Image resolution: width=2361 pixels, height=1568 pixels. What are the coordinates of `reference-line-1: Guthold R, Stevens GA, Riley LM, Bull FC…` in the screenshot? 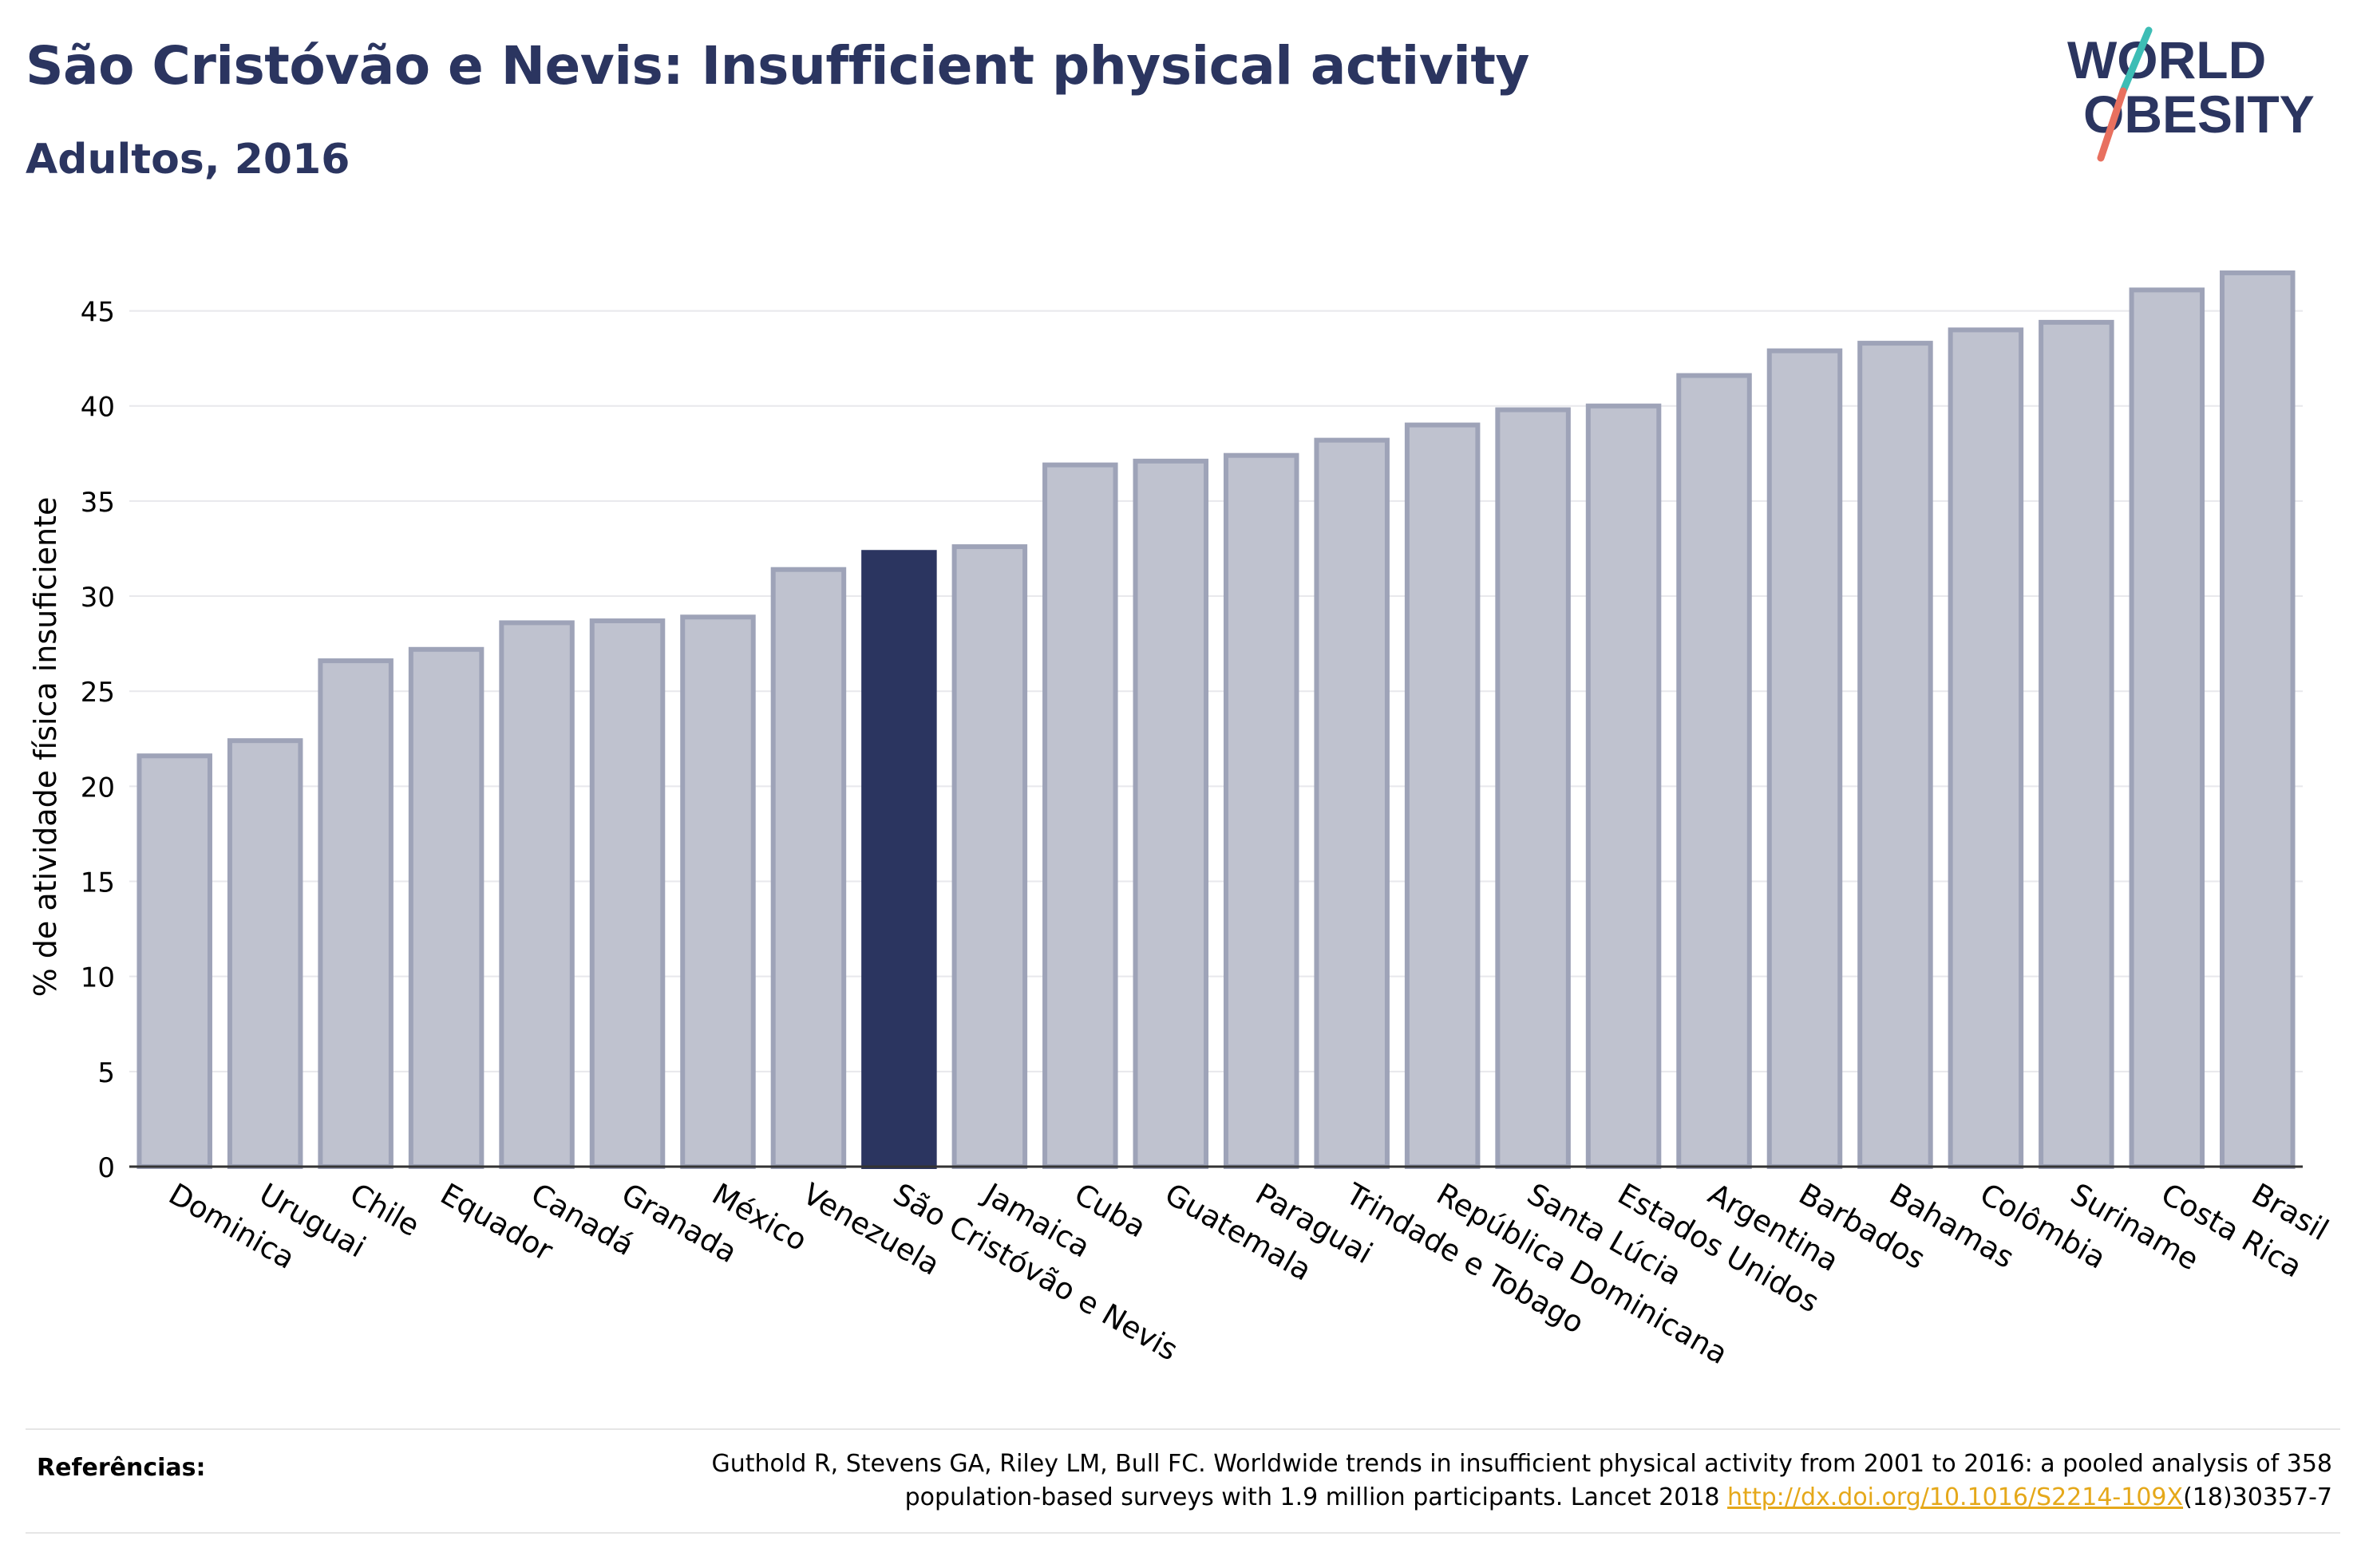 It's located at (1521, 1464).